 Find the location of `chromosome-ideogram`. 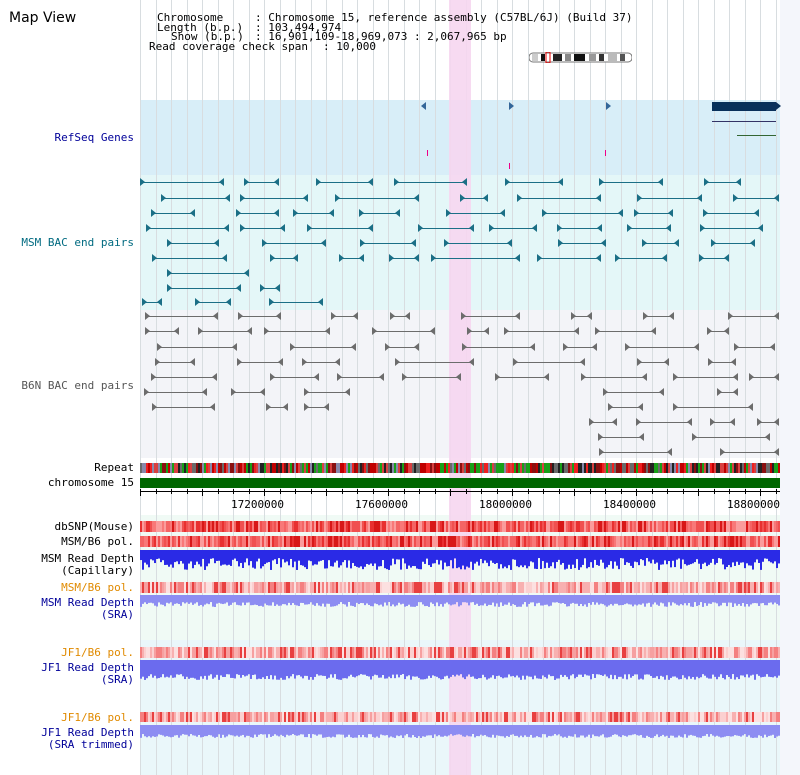

chromosome-ideogram is located at coordinates (580, 57).